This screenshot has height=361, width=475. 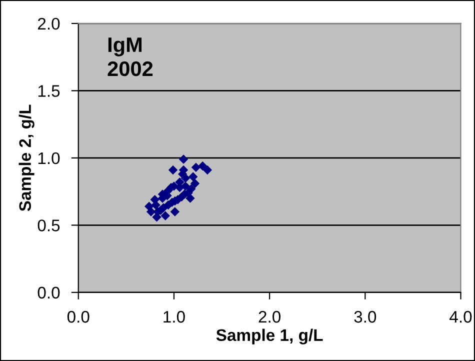 I want to click on x-axis-title: Sample 1, g/L, so click(x=269, y=336).